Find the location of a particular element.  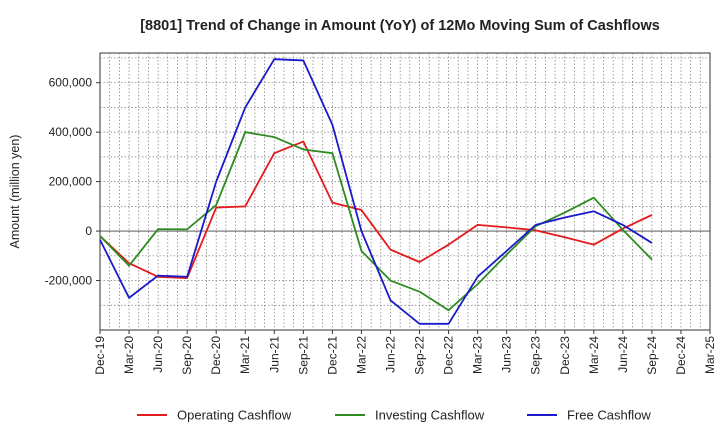

x-tick-label: Sep-23 is located at coordinates (536, 355).